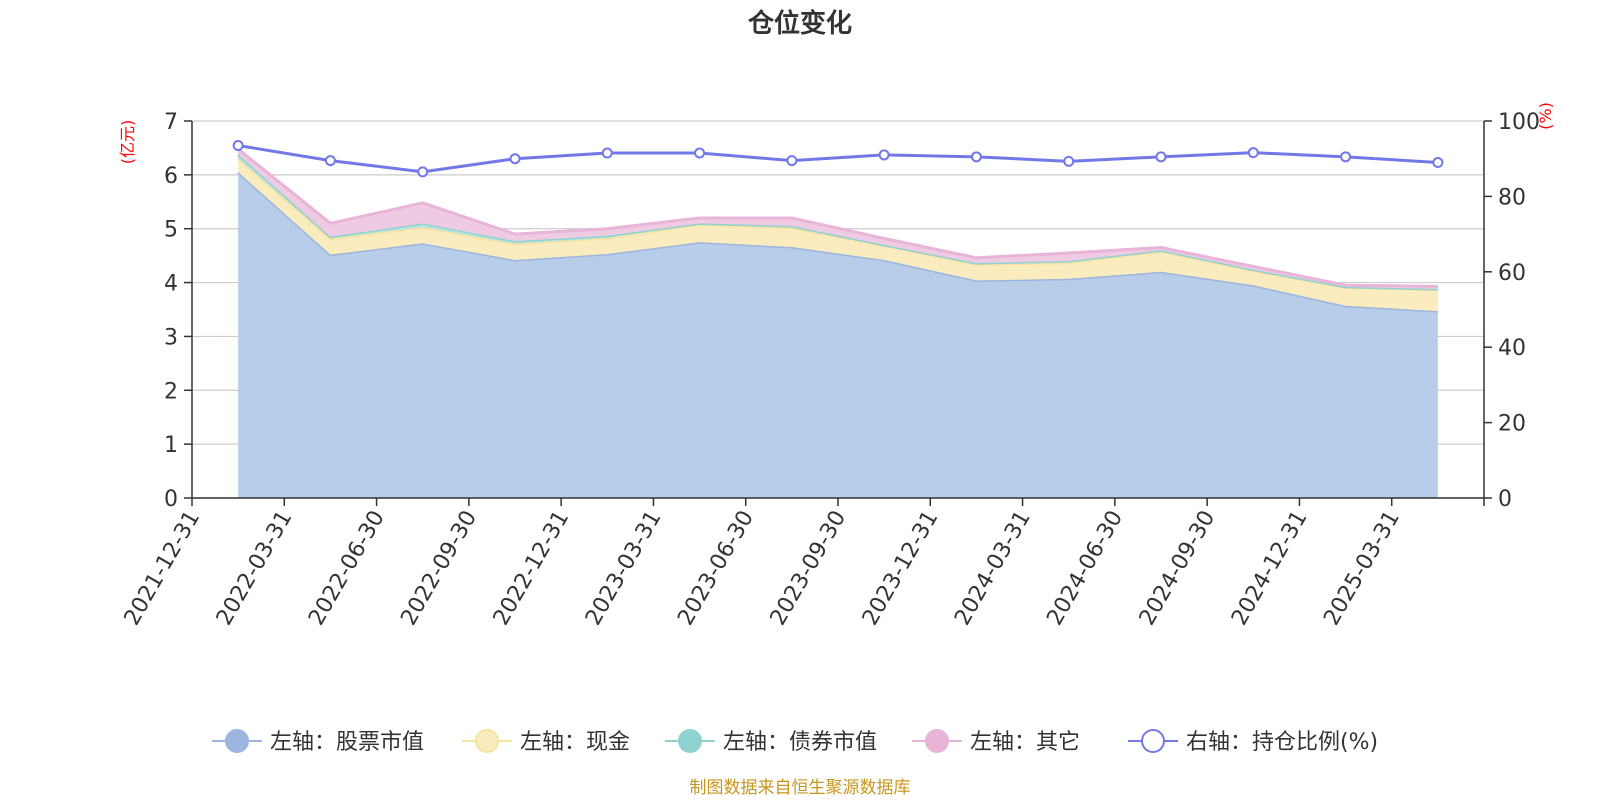  Describe the element at coordinates (1025, 742) in the screenshot. I see `legend-label: 左轴：其它` at that location.